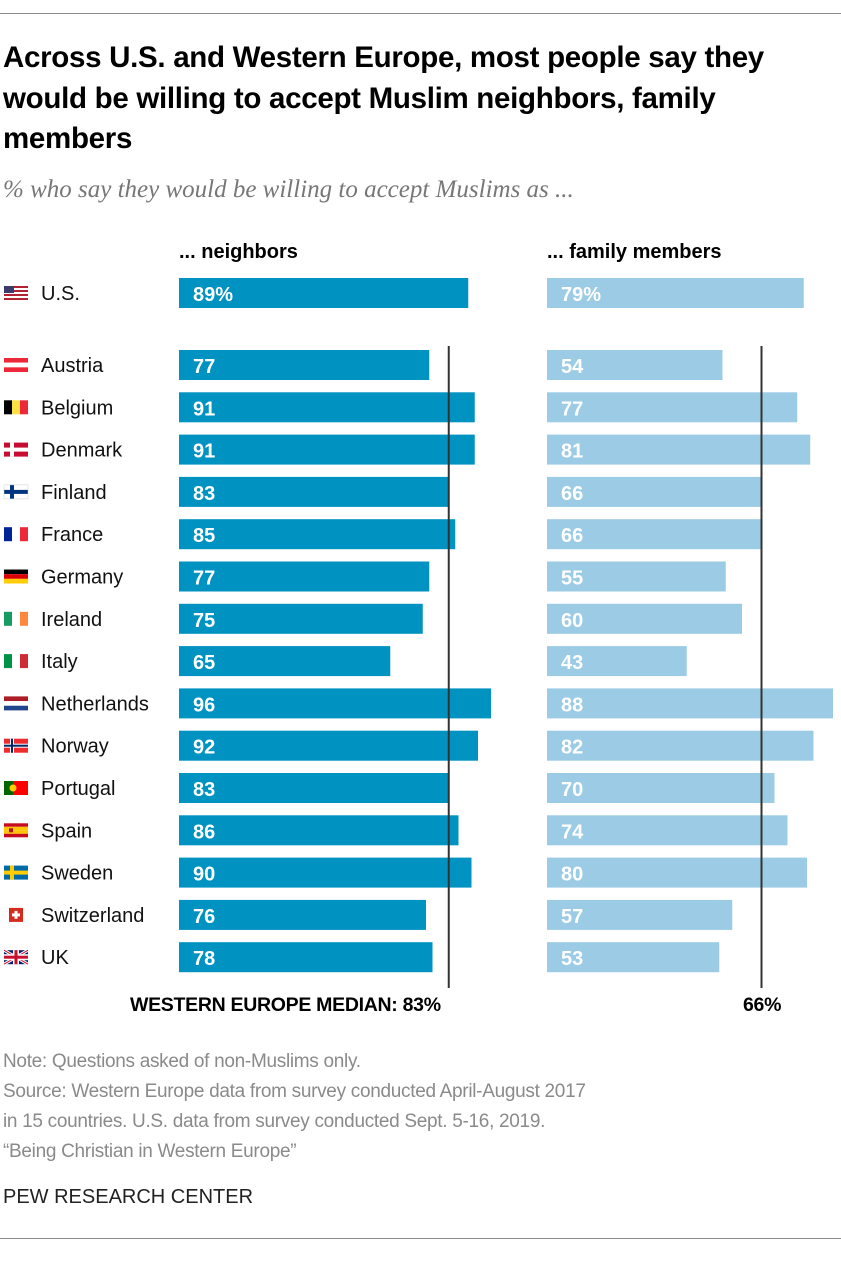 The image size is (841, 1282). What do you see at coordinates (762, 1005) in the screenshot?
I see `median-label-family: 66%` at bounding box center [762, 1005].